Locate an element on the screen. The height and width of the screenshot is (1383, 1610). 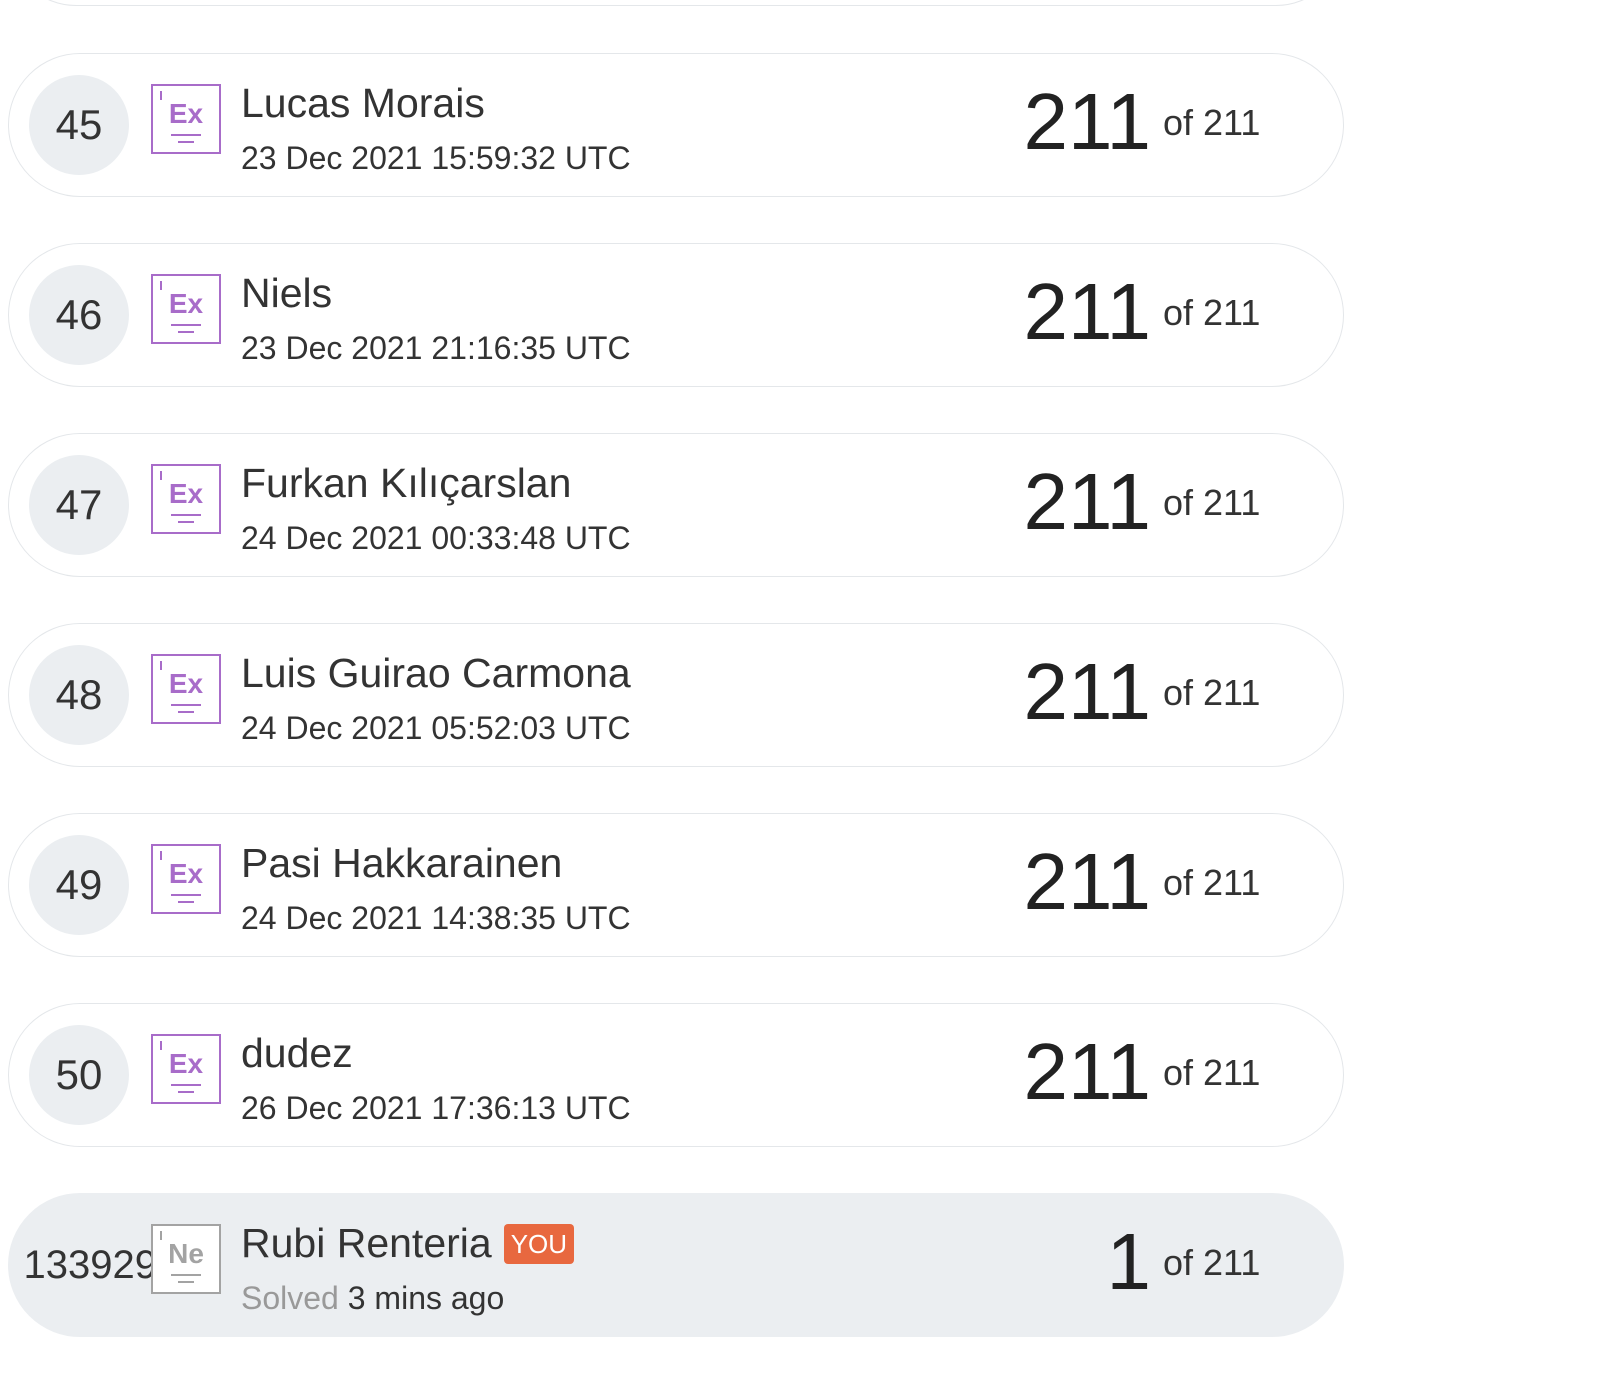
solve-date: 26 Dec 2021 17:36:13 UTC is located at coordinates (436, 1108).